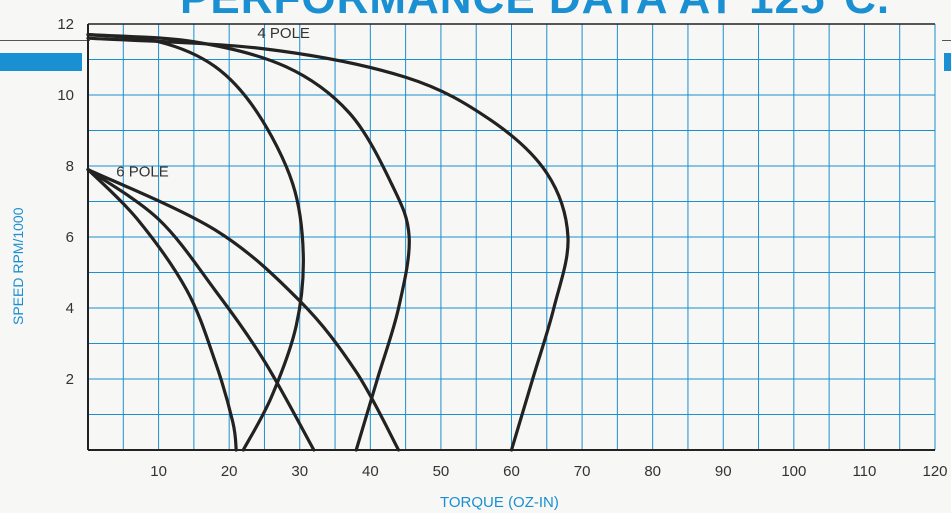  What do you see at coordinates (142, 172) in the screenshot?
I see `annotation-label: 6 POLE` at bounding box center [142, 172].